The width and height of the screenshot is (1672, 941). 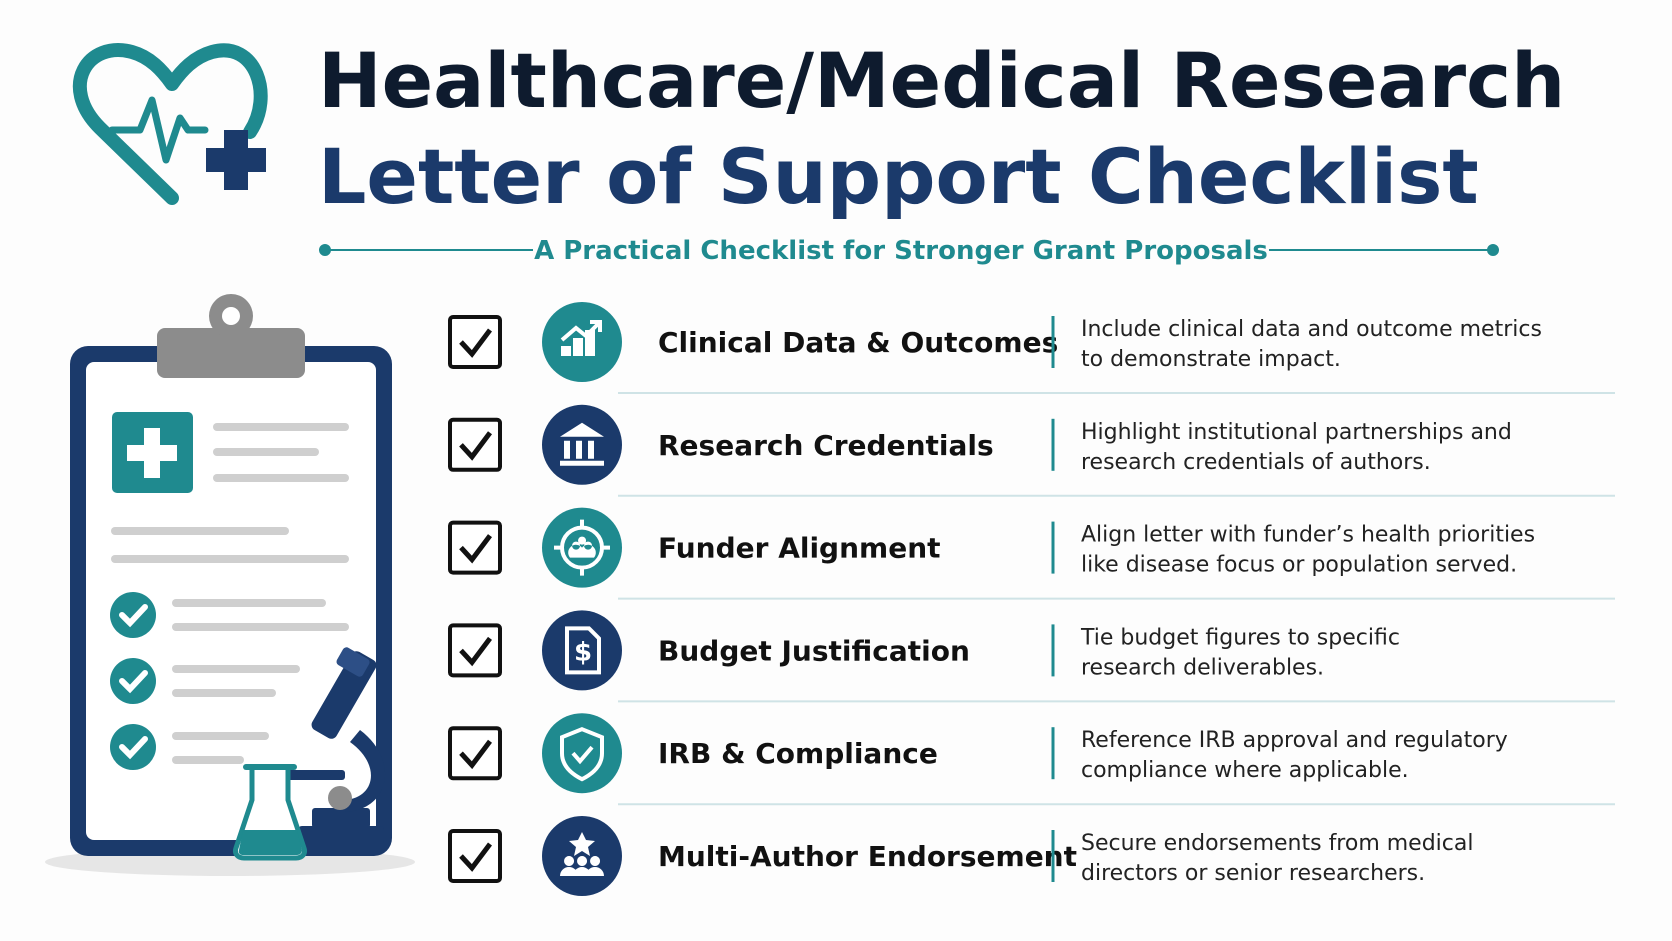 I want to click on subtitle-rule, so click(x=909, y=250).